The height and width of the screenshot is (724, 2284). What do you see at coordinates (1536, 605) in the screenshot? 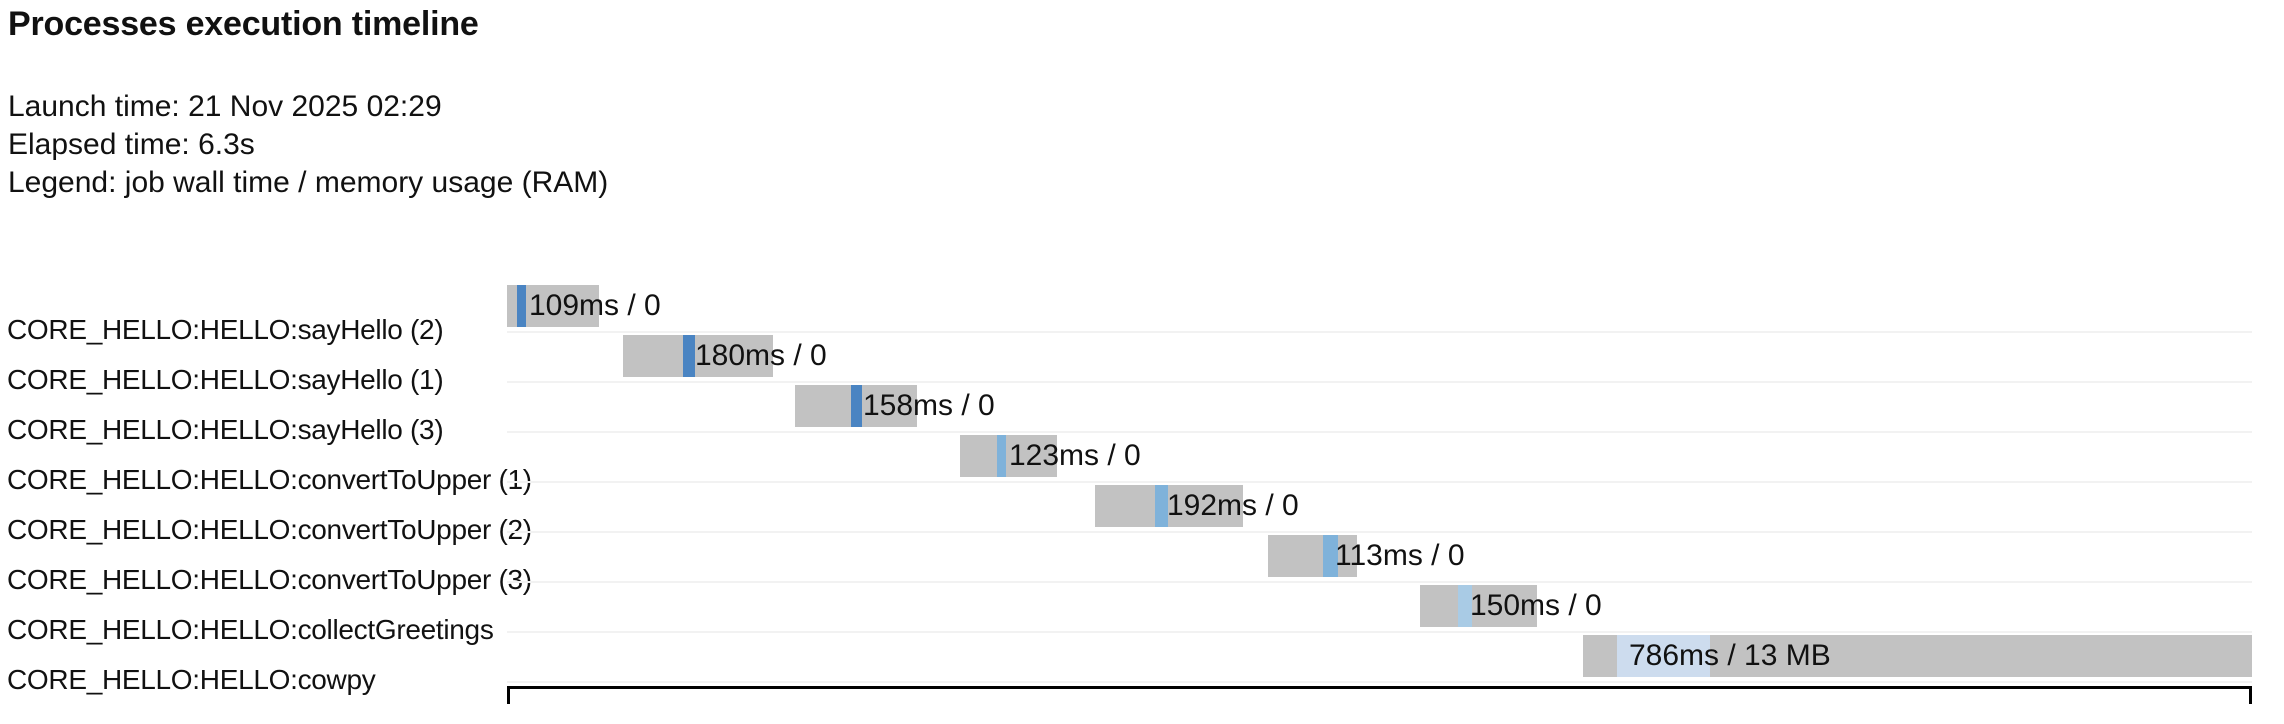
I see `task-duration-label: 150ms / 0` at bounding box center [1536, 605].